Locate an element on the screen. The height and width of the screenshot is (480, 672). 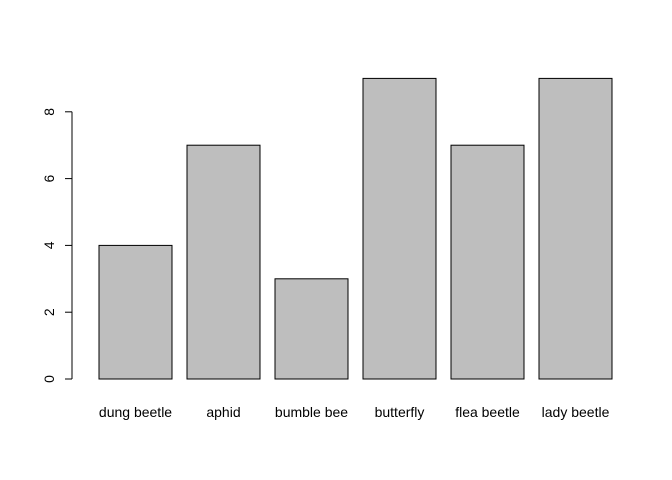
category-label: aphid is located at coordinates (223, 412).